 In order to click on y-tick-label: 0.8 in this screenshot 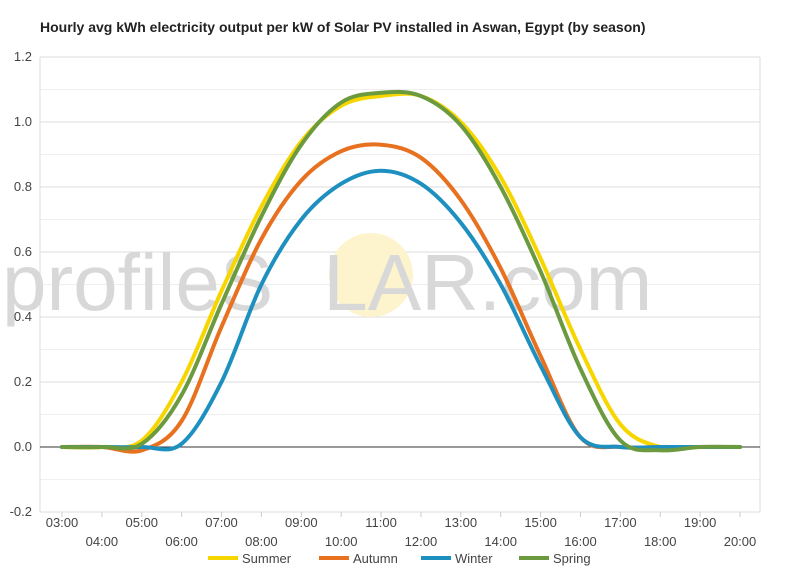, I will do `click(23, 186)`.